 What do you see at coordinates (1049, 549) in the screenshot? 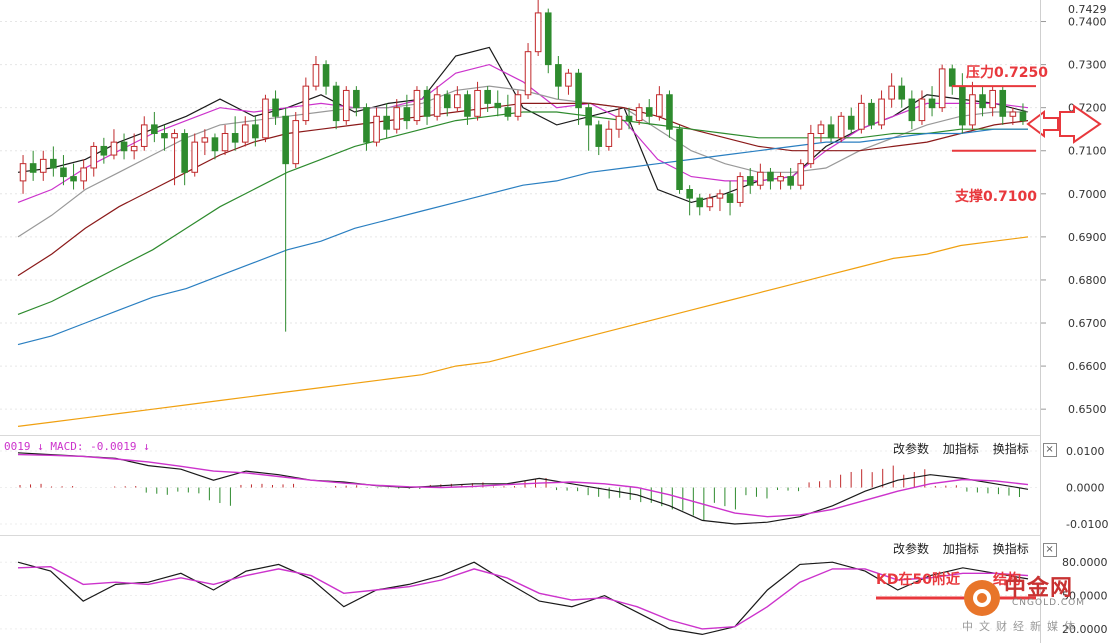
I see `close-icon-kd: ×` at bounding box center [1049, 549].